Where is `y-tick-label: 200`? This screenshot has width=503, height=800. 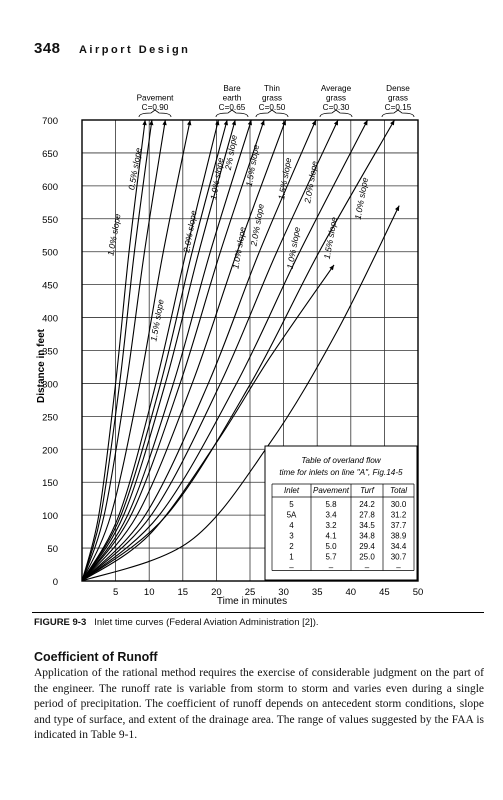 y-tick-label: 200 is located at coordinates (50, 450).